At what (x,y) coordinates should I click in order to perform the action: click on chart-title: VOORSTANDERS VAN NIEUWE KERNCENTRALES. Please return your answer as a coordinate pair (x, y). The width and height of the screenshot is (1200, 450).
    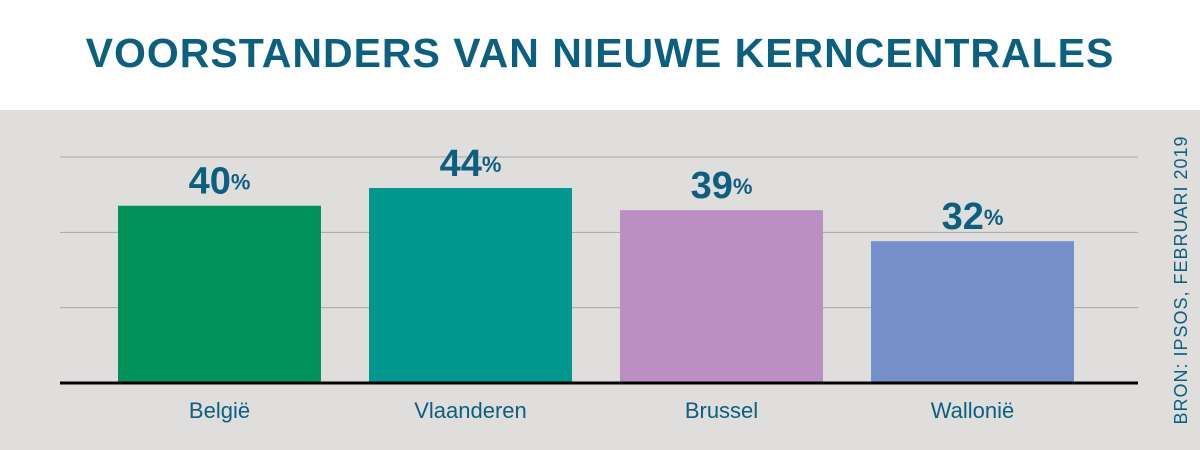
    Looking at the image, I should click on (600, 53).